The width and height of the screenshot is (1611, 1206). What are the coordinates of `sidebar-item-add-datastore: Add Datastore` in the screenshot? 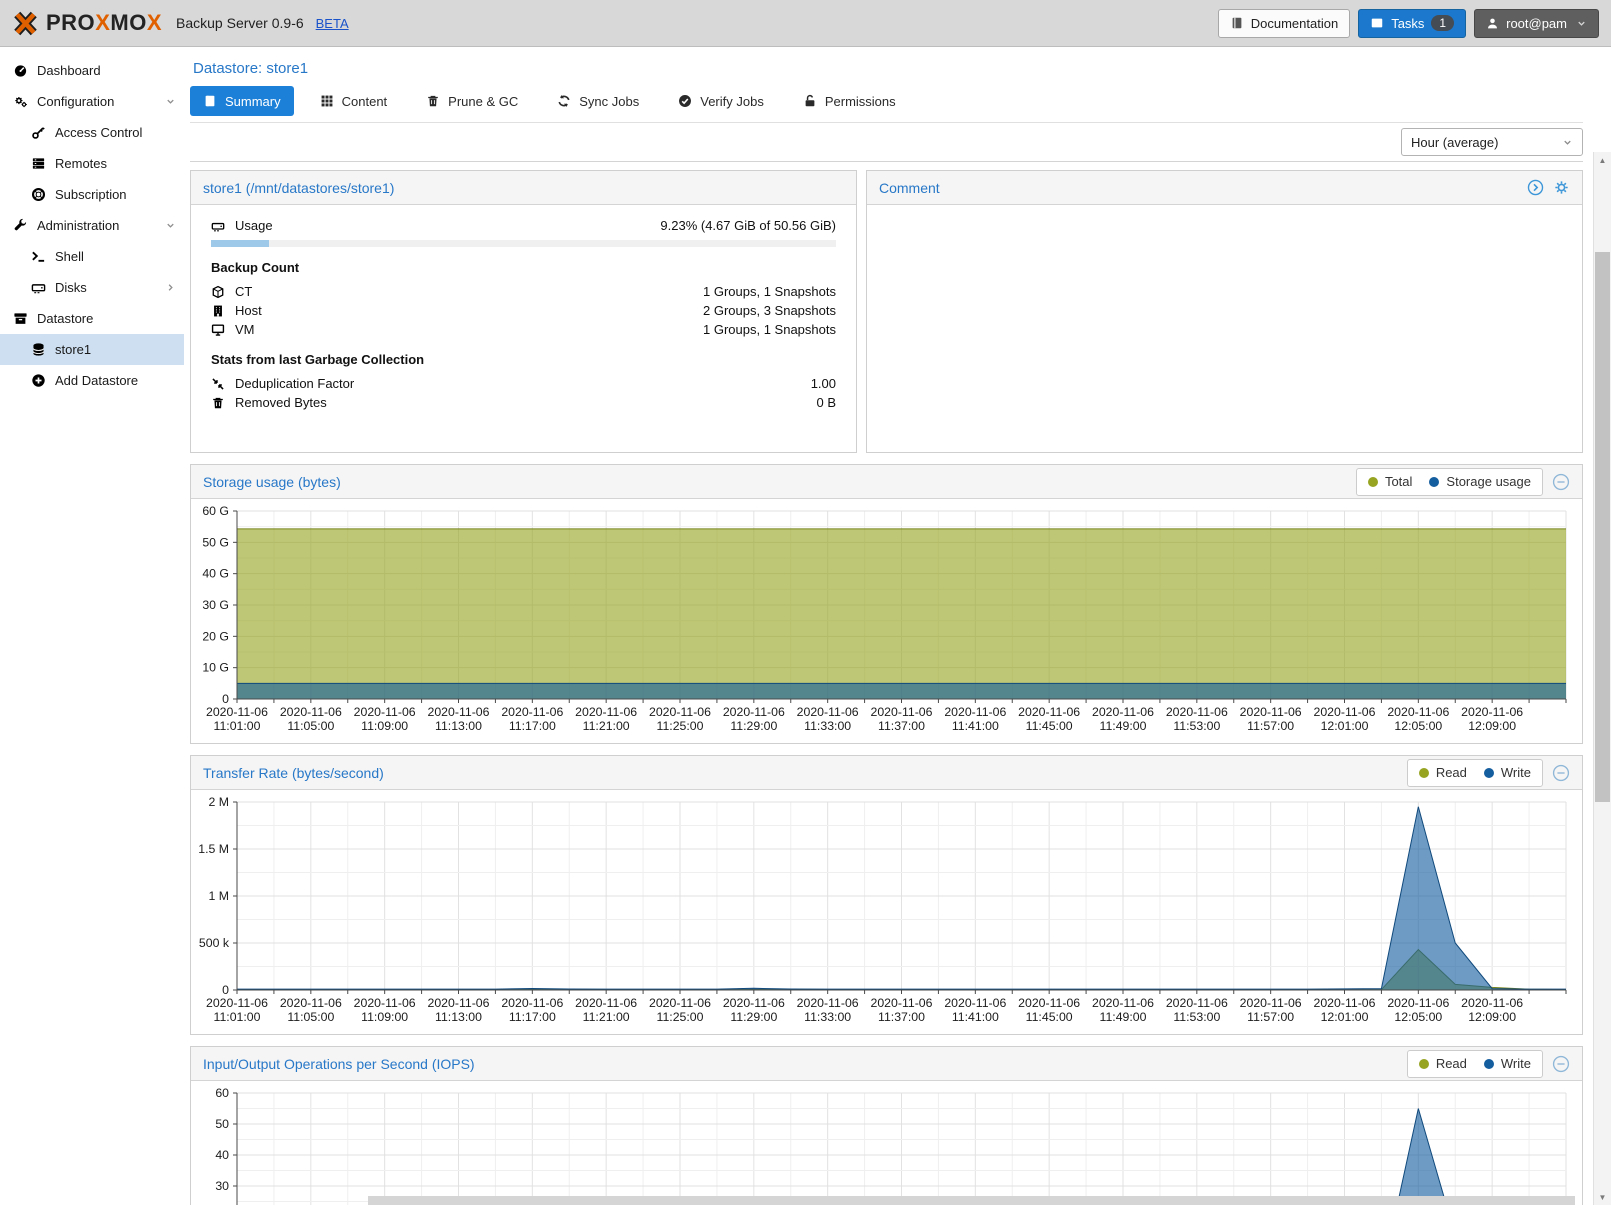 It's located at (92, 380).